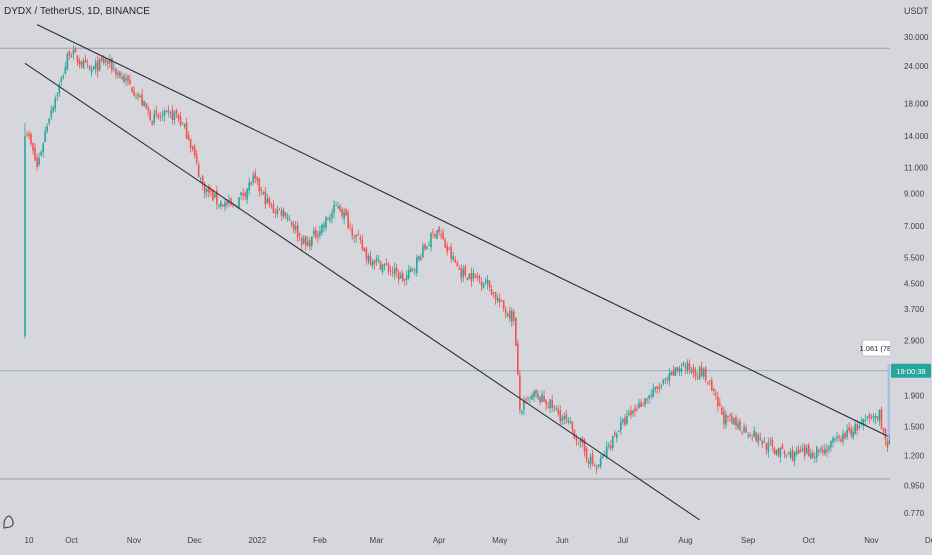 This screenshot has height=555, width=932. I want to click on price-axis, so click(911, 275).